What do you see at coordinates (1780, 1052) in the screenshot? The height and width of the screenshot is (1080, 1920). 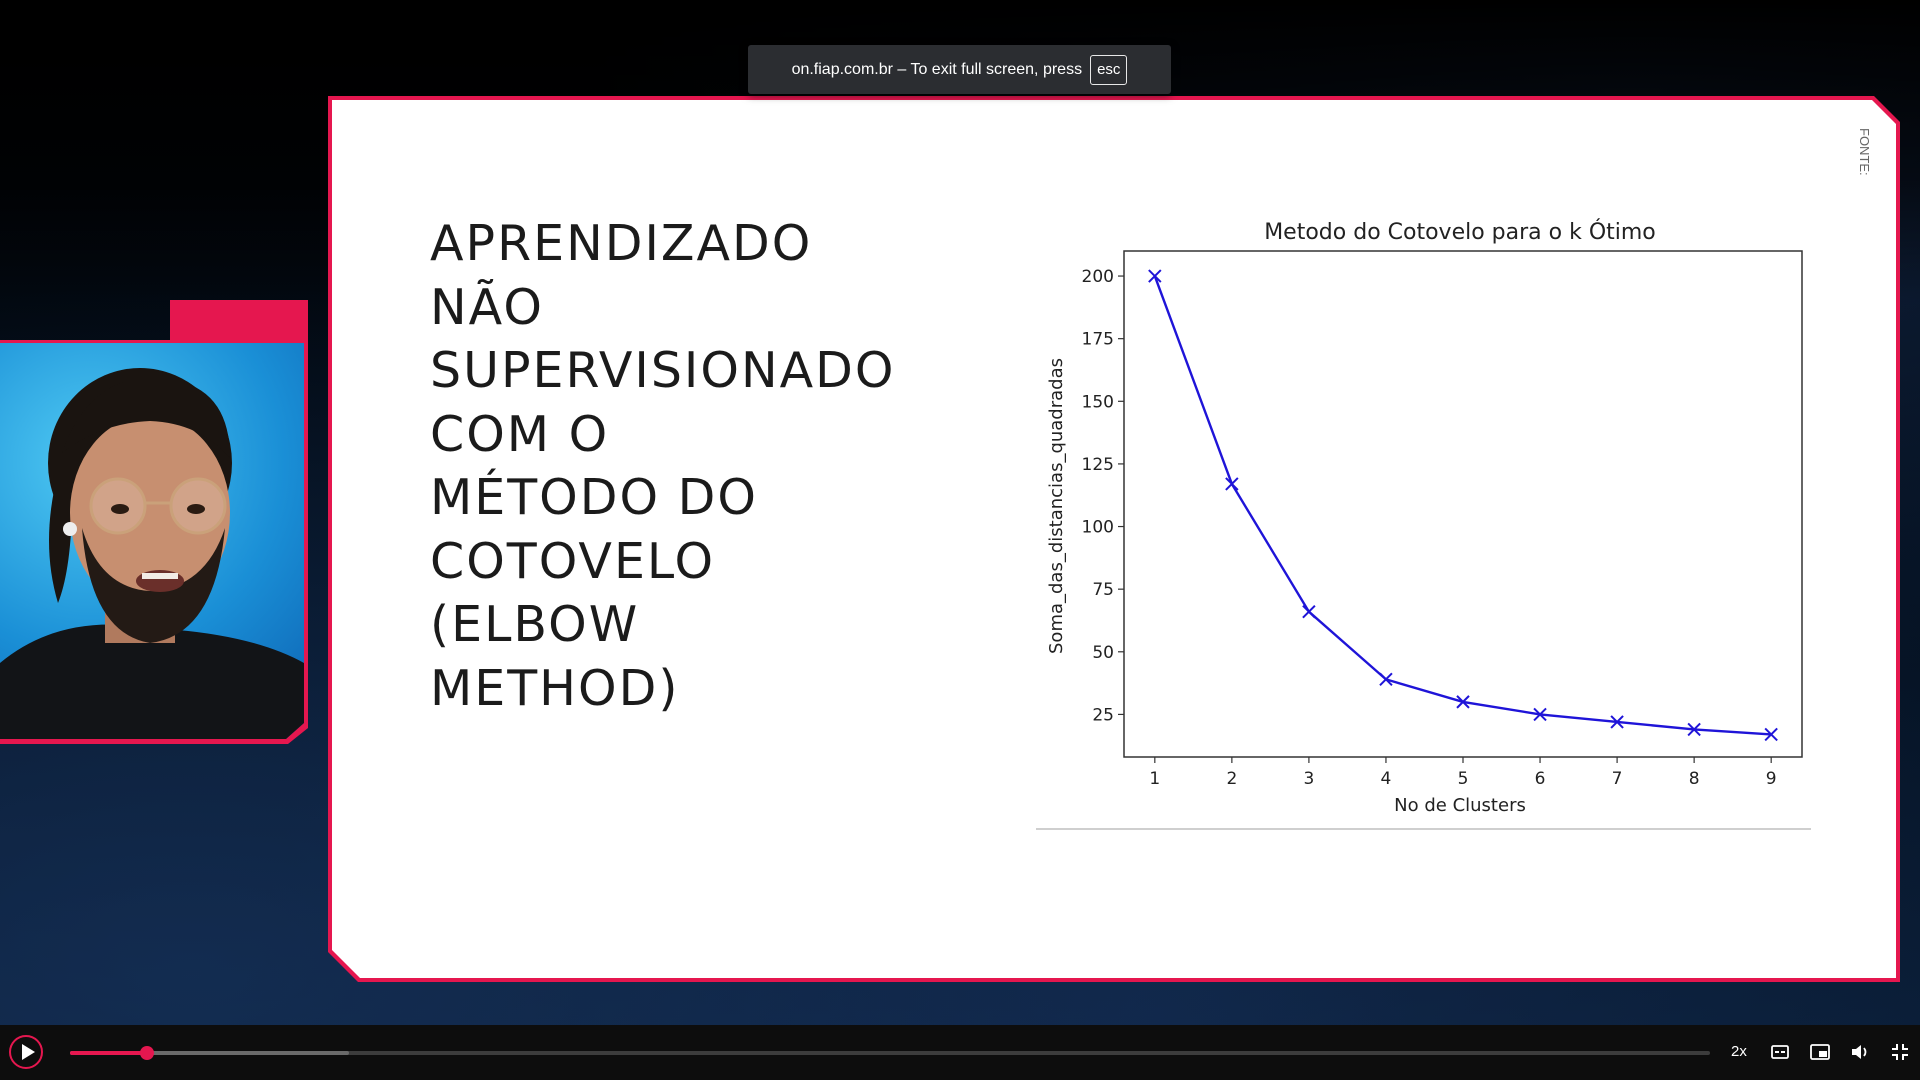 I see `subtitles-icon` at bounding box center [1780, 1052].